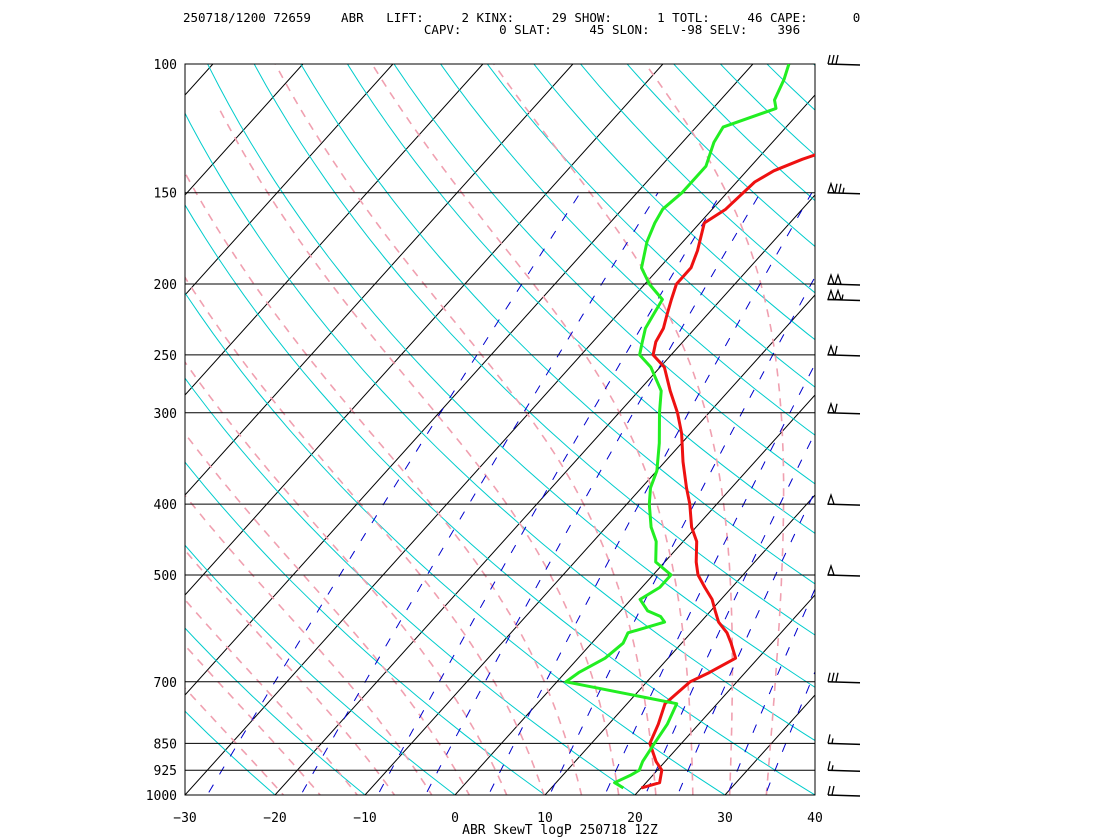 This screenshot has width=1120, height=840. Describe the element at coordinates (364, 818) in the screenshot. I see `temperature-tick-label: −10` at that location.